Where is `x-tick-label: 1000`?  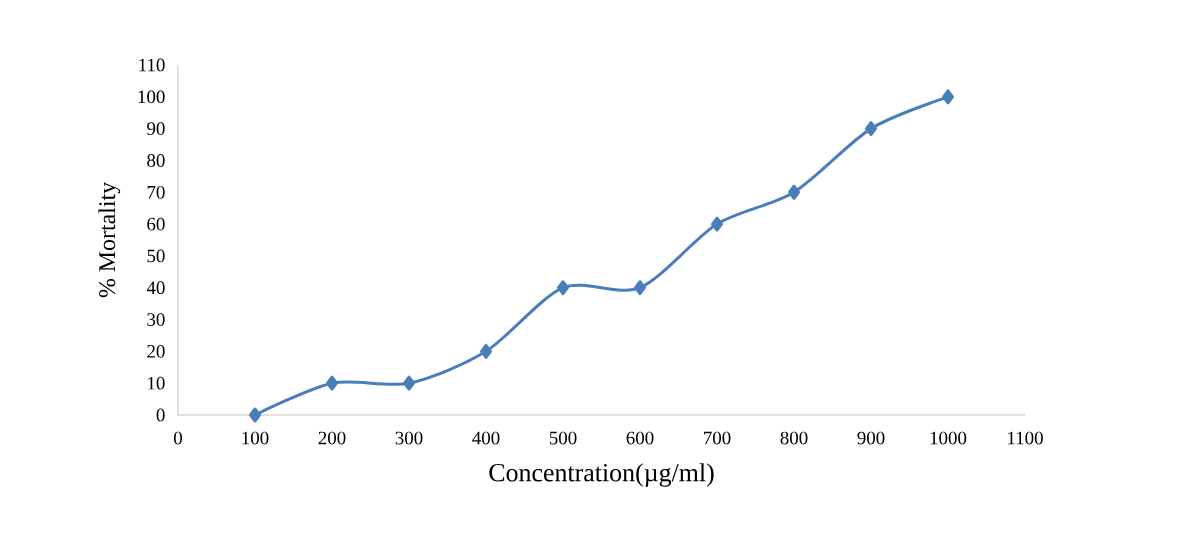 x-tick-label: 1000 is located at coordinates (948, 438).